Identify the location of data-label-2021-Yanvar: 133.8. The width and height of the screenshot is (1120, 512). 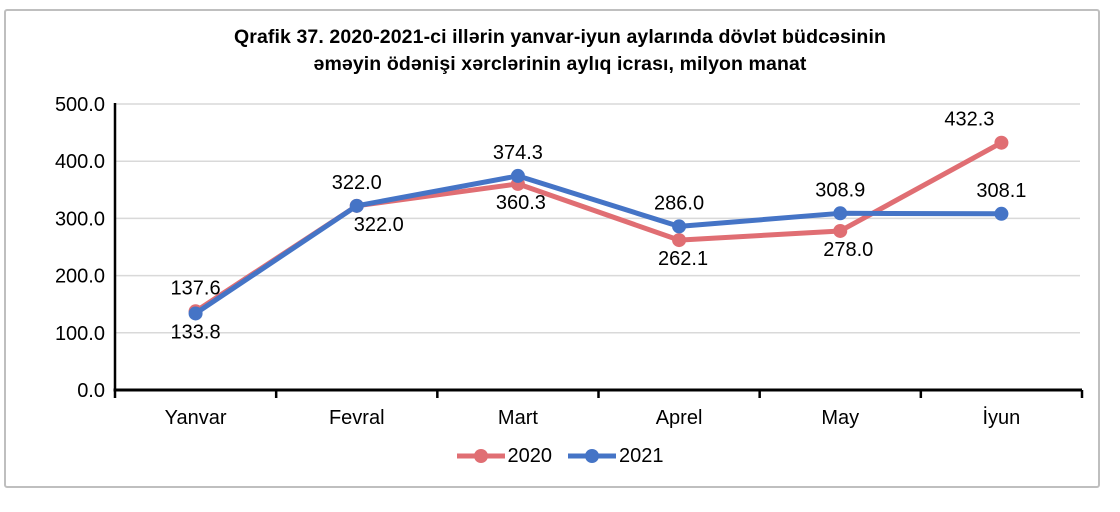
(196, 332).